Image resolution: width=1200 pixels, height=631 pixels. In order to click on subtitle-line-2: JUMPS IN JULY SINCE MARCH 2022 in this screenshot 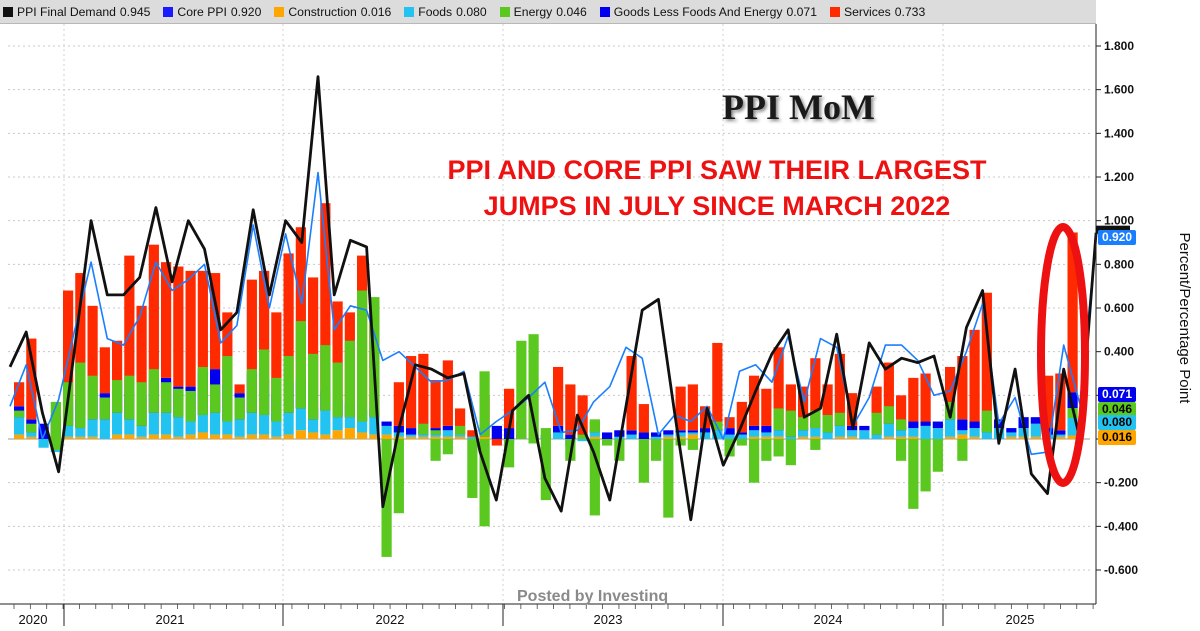, I will do `click(717, 206)`.